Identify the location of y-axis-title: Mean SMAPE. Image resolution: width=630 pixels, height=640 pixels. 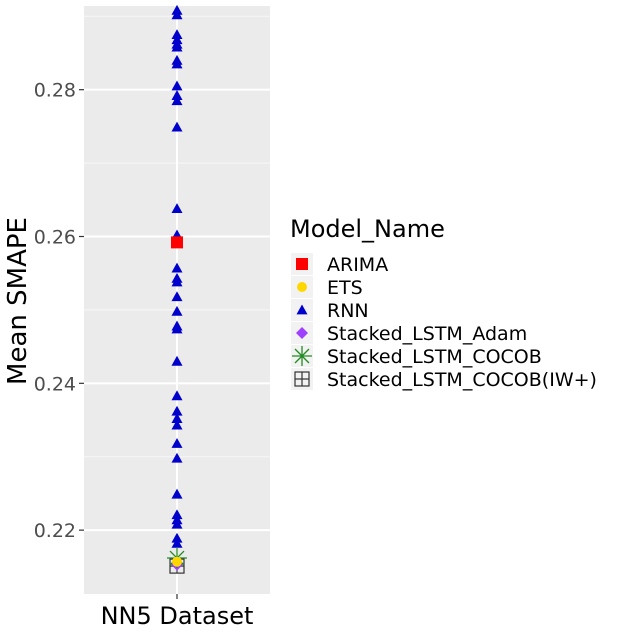
(18, 301).